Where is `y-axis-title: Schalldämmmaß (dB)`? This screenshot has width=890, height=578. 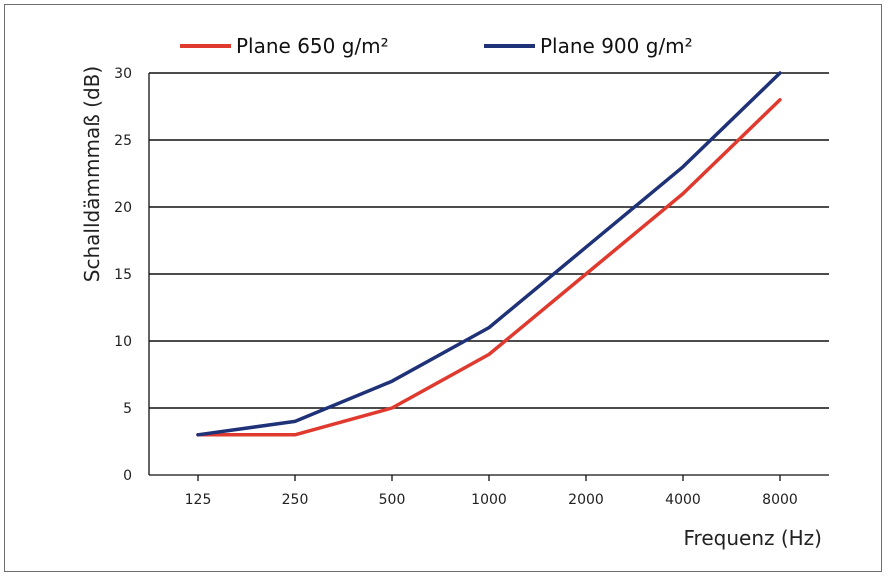 y-axis-title: Schalldämmmaß (dB) is located at coordinates (92, 174).